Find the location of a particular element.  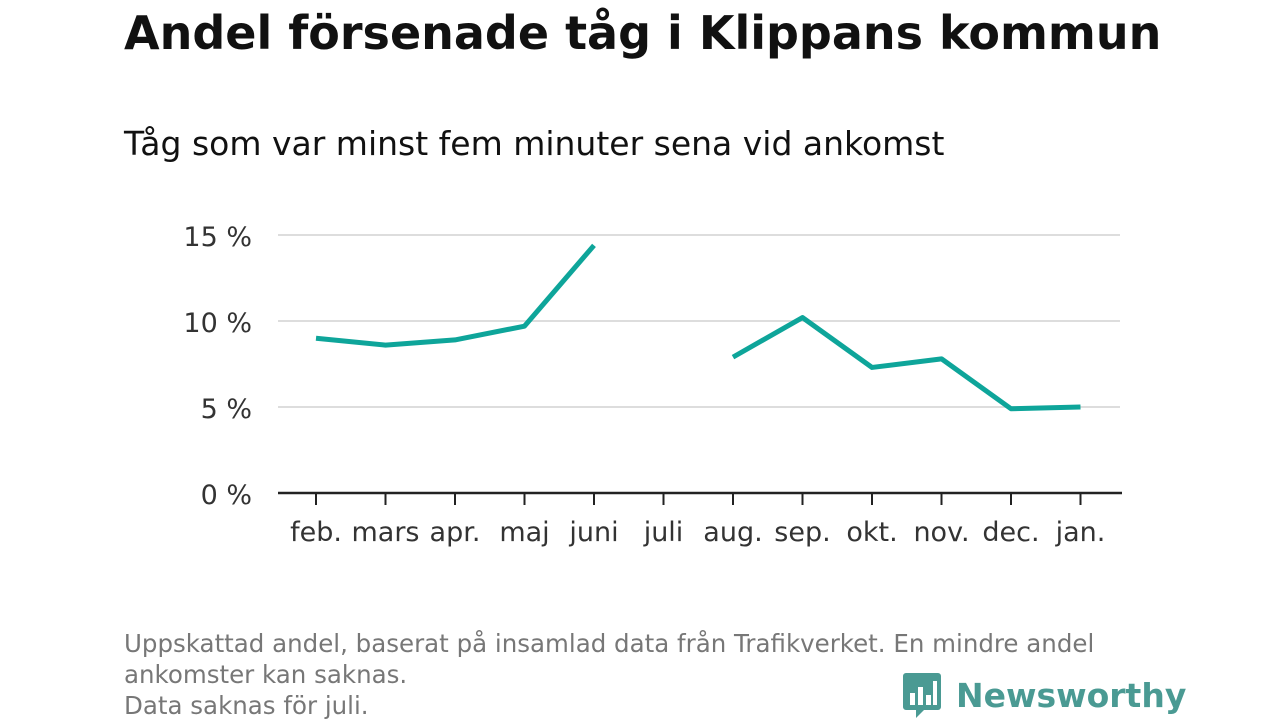

y-tick-label: 15 % is located at coordinates (217, 237).